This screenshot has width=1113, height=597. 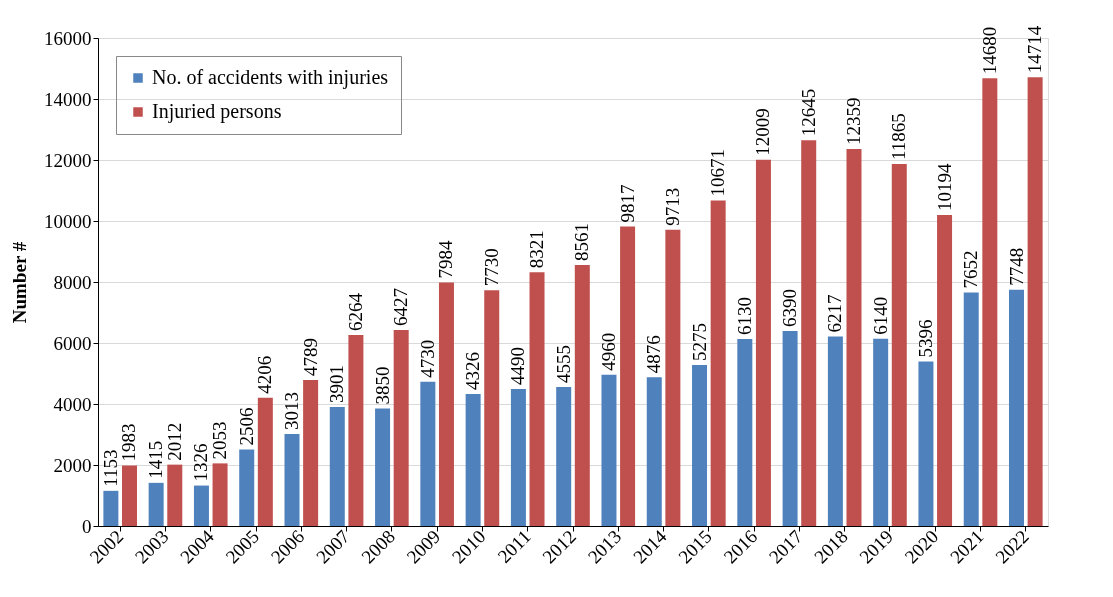 I want to click on data-label: 9817, so click(x=627, y=203).